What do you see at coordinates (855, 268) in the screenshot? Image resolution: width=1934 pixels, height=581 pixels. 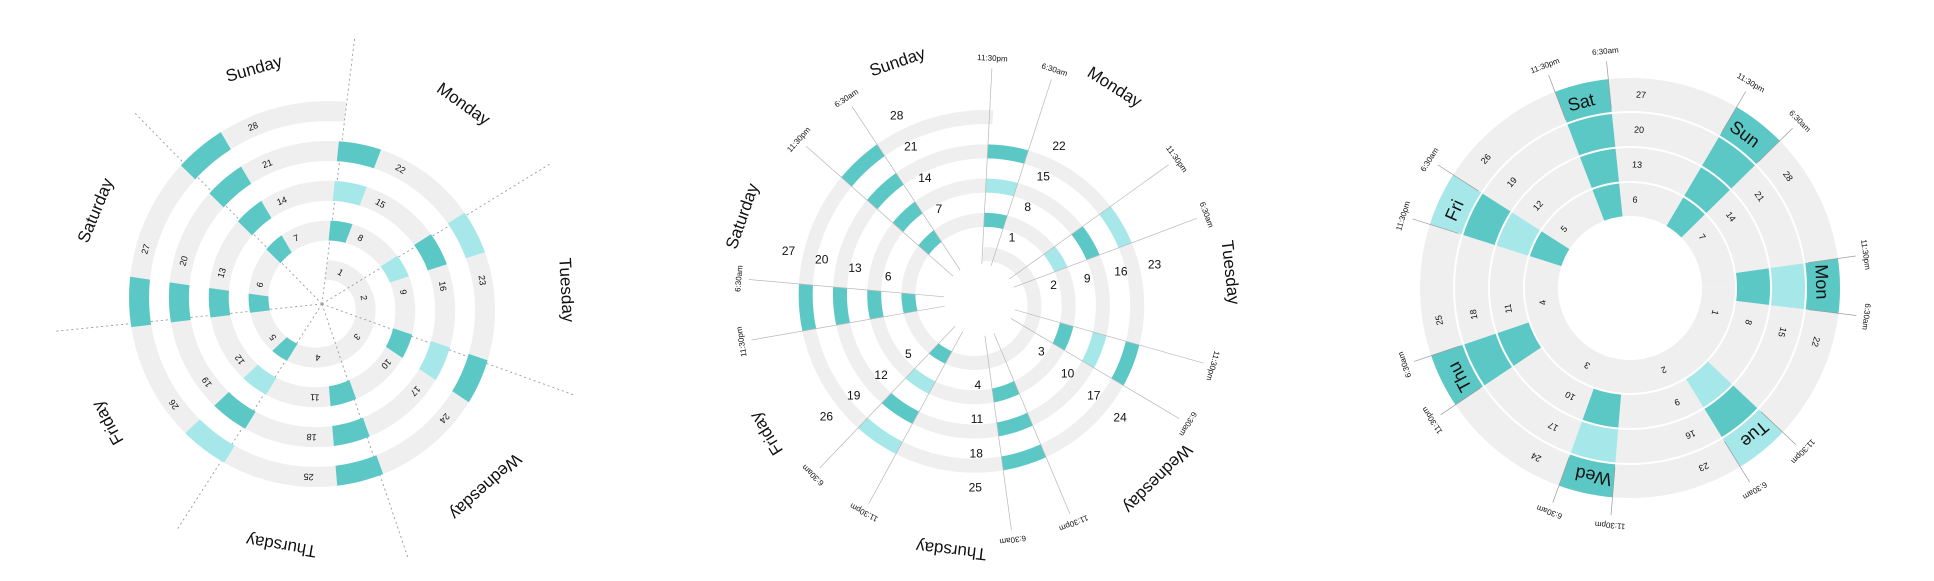 I see `date-label: 13` at bounding box center [855, 268].